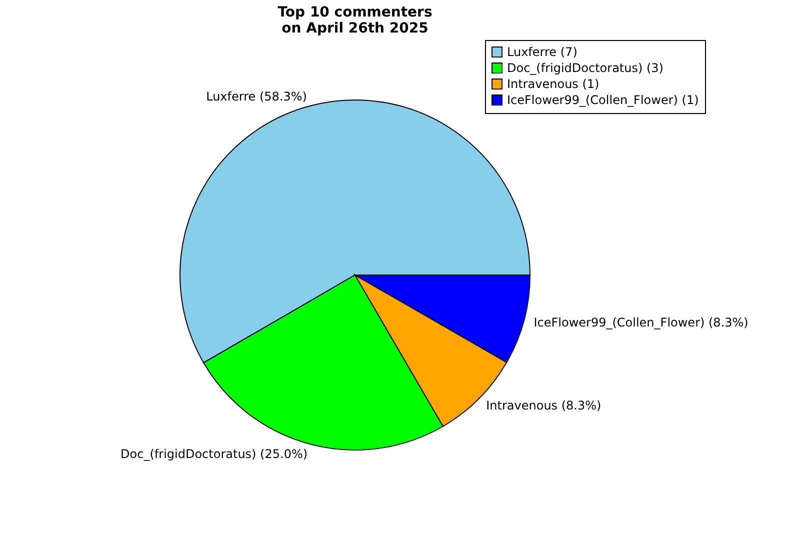 The width and height of the screenshot is (800, 540). What do you see at coordinates (641, 323) in the screenshot?
I see `data-label: IceFlower99_(Collen_Flower) (8.3%)` at bounding box center [641, 323].